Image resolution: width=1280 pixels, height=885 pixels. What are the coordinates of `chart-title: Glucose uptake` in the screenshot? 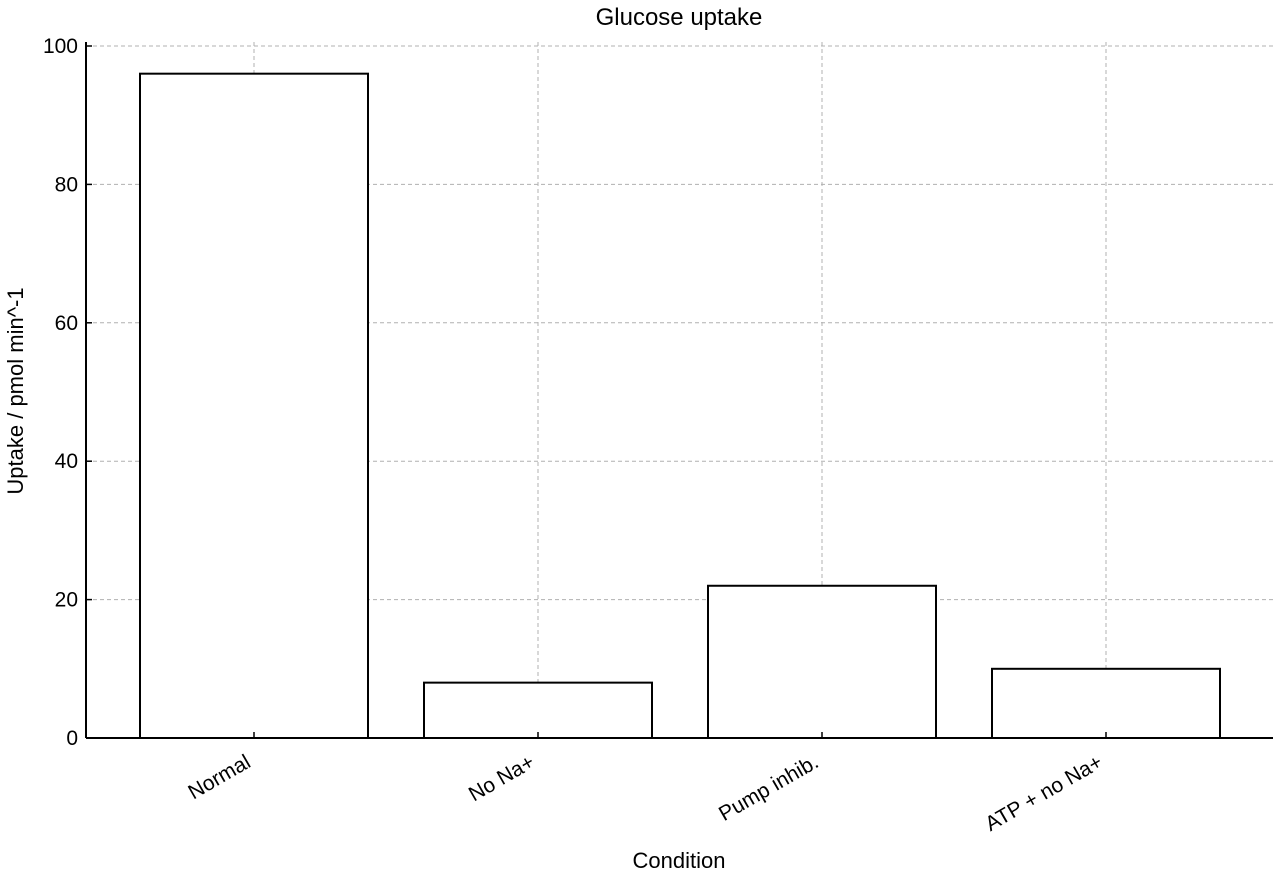 It's located at (679, 17).